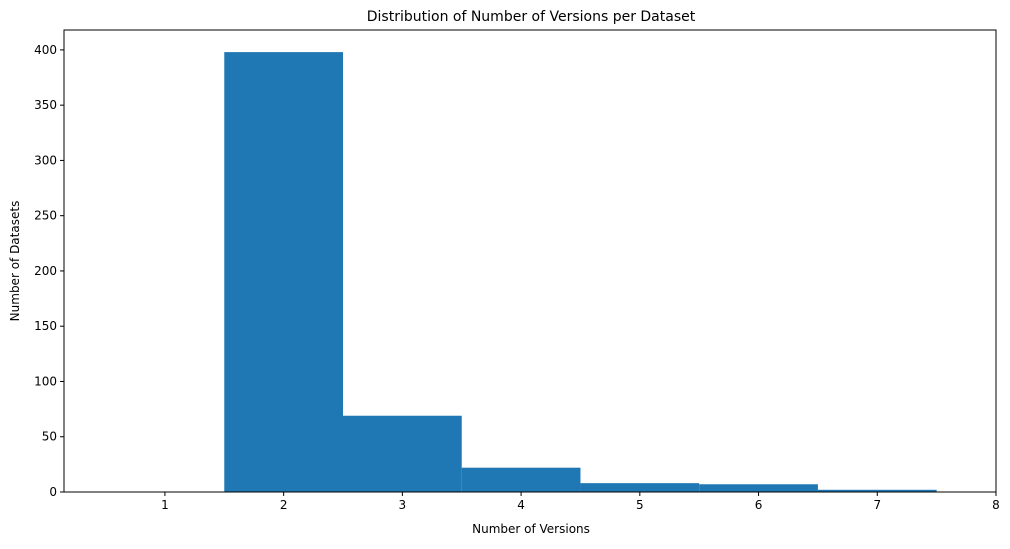 The image size is (1010, 549). I want to click on y-tick-label: 200, so click(45, 271).